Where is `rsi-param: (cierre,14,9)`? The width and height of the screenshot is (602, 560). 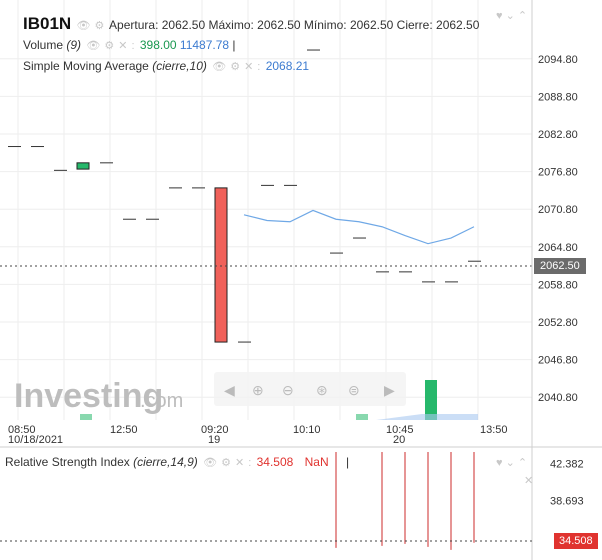 rsi-param: (cierre,14,9) is located at coordinates (165, 462).